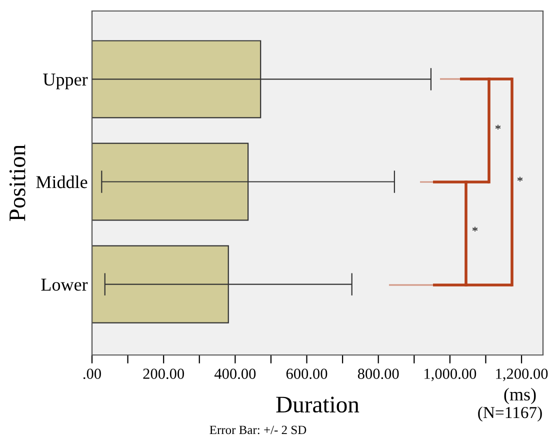 The image size is (549, 439). What do you see at coordinates (510, 414) in the screenshot?
I see `text: (N=1167)` at bounding box center [510, 414].